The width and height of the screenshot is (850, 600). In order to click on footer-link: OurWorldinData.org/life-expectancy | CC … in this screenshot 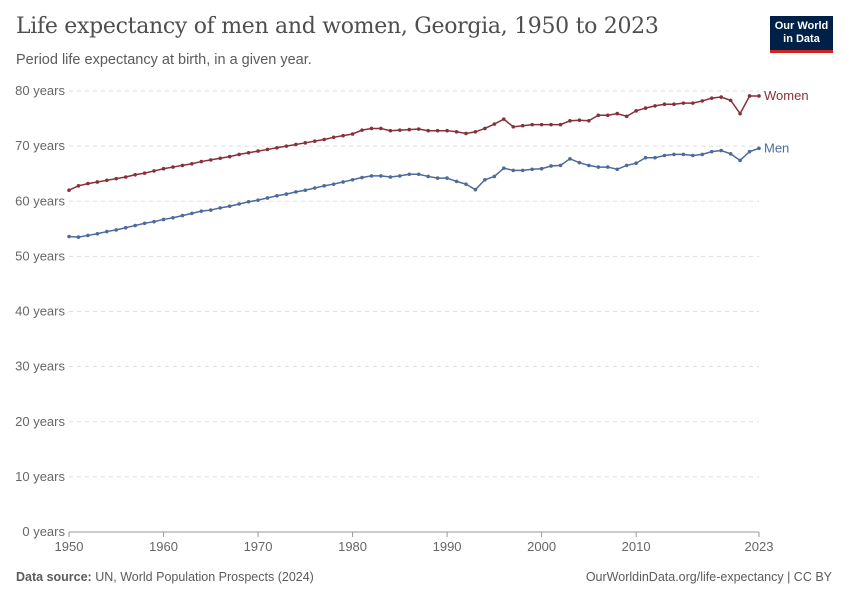, I will do `click(708, 577)`.